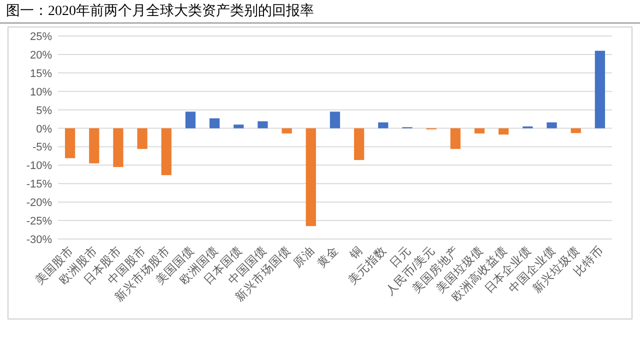  Describe the element at coordinates (356, 253) in the screenshot. I see `x-tick-label: 铜` at that location.